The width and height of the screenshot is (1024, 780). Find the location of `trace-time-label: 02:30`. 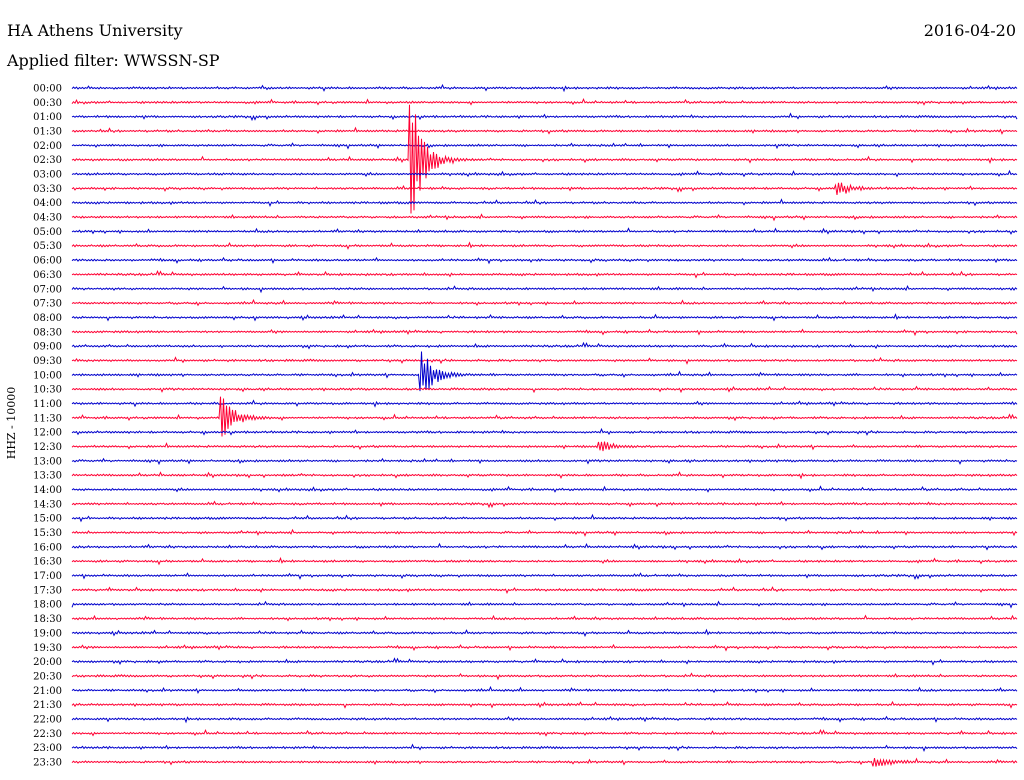

trace-time-label: 02:30 is located at coordinates (47, 160).